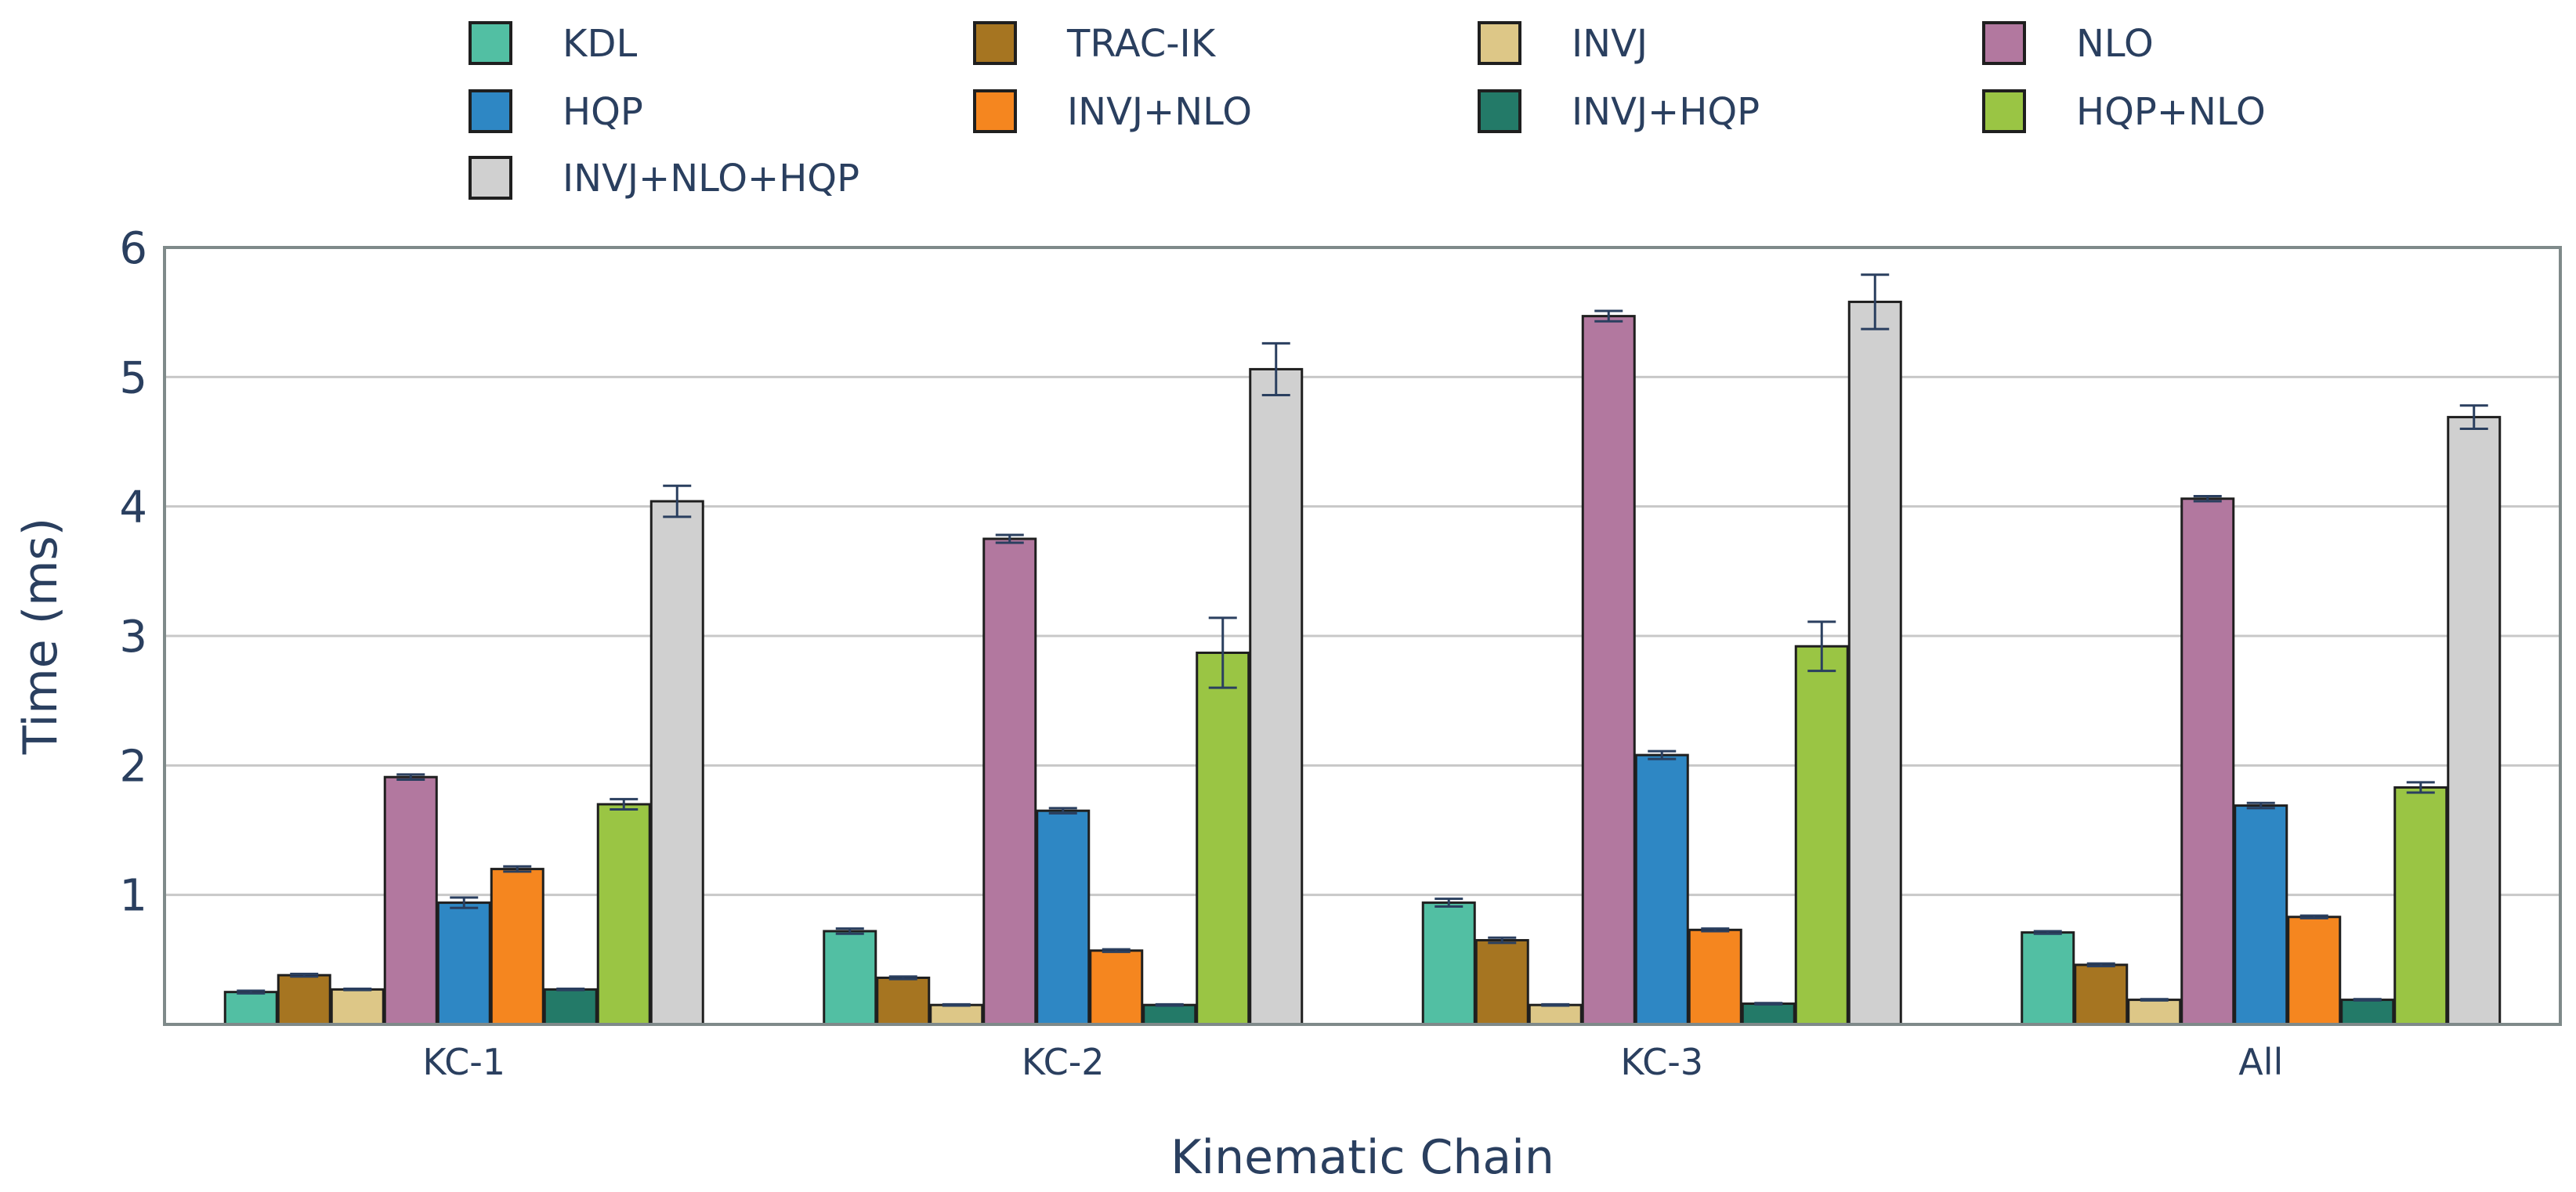 The height and width of the screenshot is (1192, 2576). I want to click on legend-item-invj: INVJ, so click(1563, 43).